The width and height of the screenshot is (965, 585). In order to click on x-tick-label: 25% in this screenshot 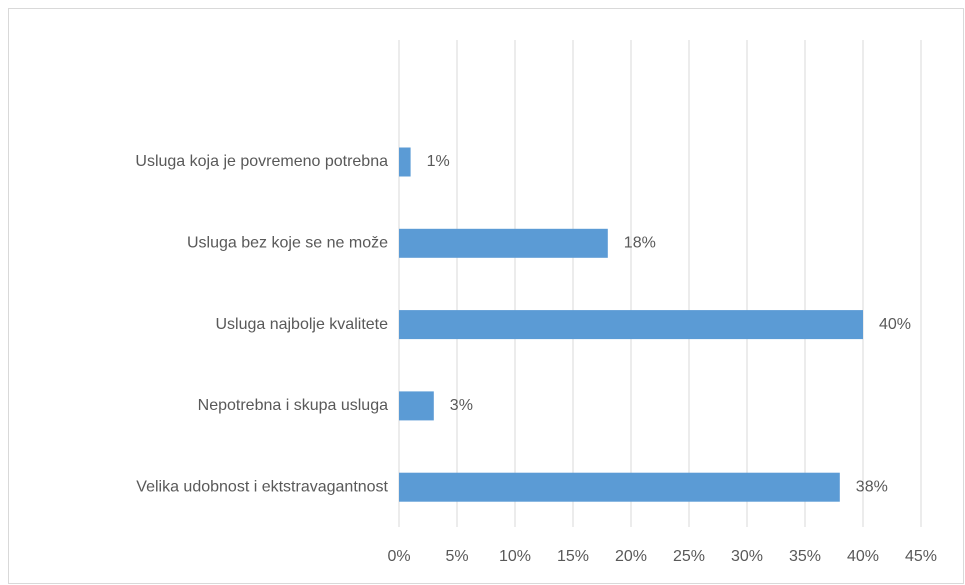, I will do `click(689, 556)`.